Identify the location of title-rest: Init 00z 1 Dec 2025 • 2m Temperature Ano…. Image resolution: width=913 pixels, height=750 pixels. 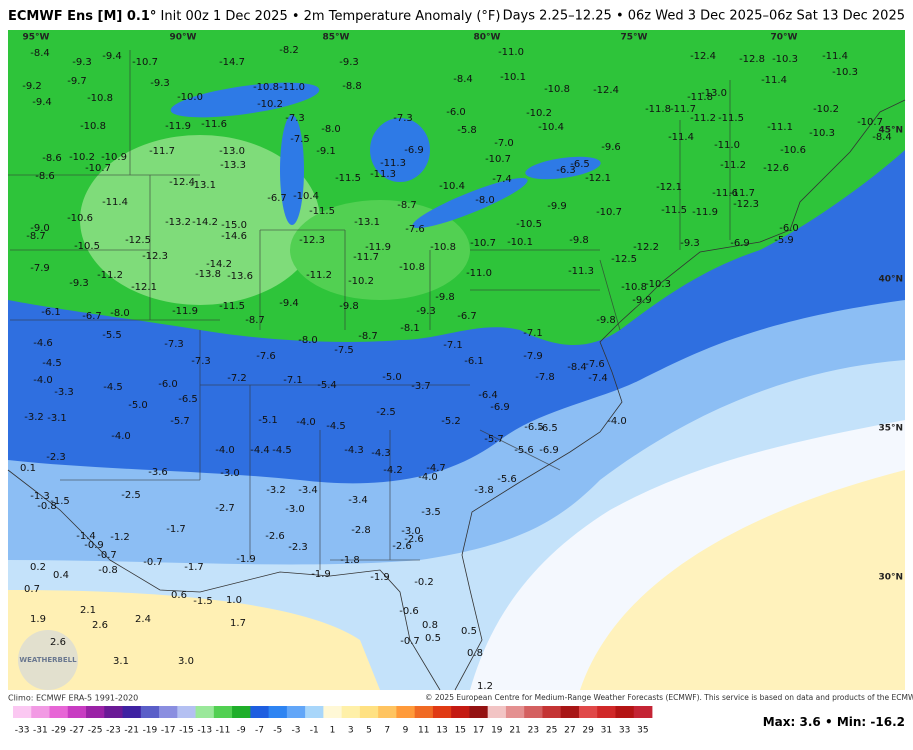
(331, 16).